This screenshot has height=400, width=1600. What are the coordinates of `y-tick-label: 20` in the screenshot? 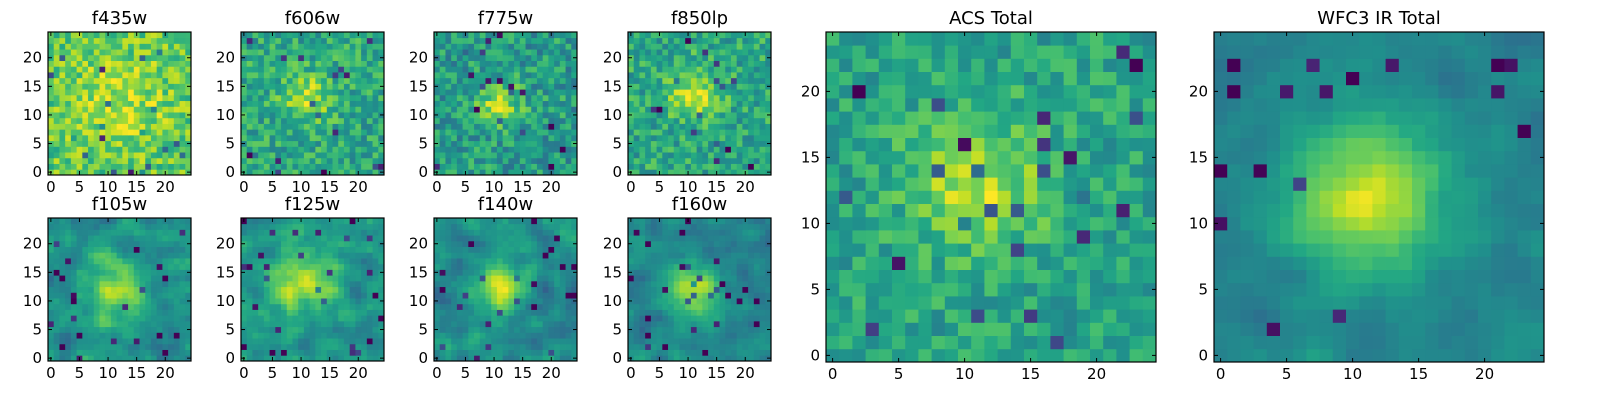 It's located at (418, 244).